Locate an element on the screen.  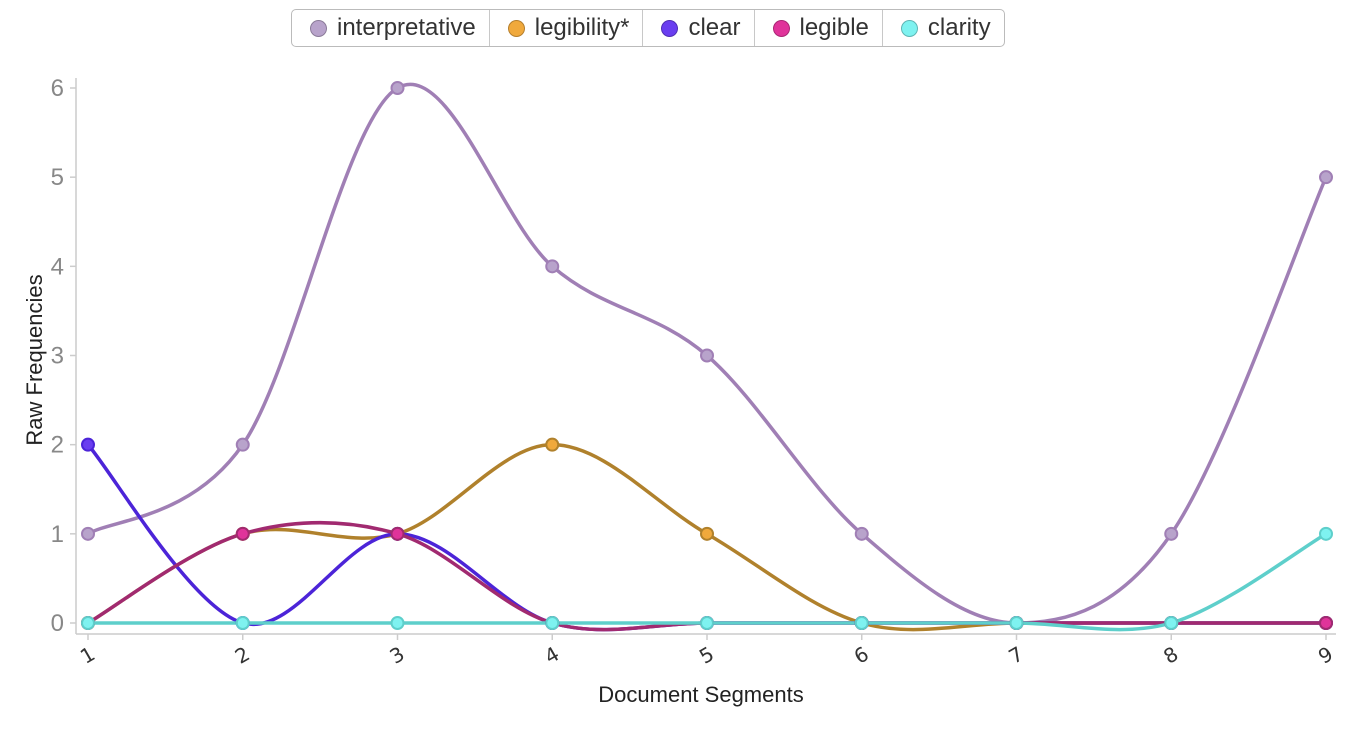
y-tick-label: 6 is located at coordinates (57, 88).